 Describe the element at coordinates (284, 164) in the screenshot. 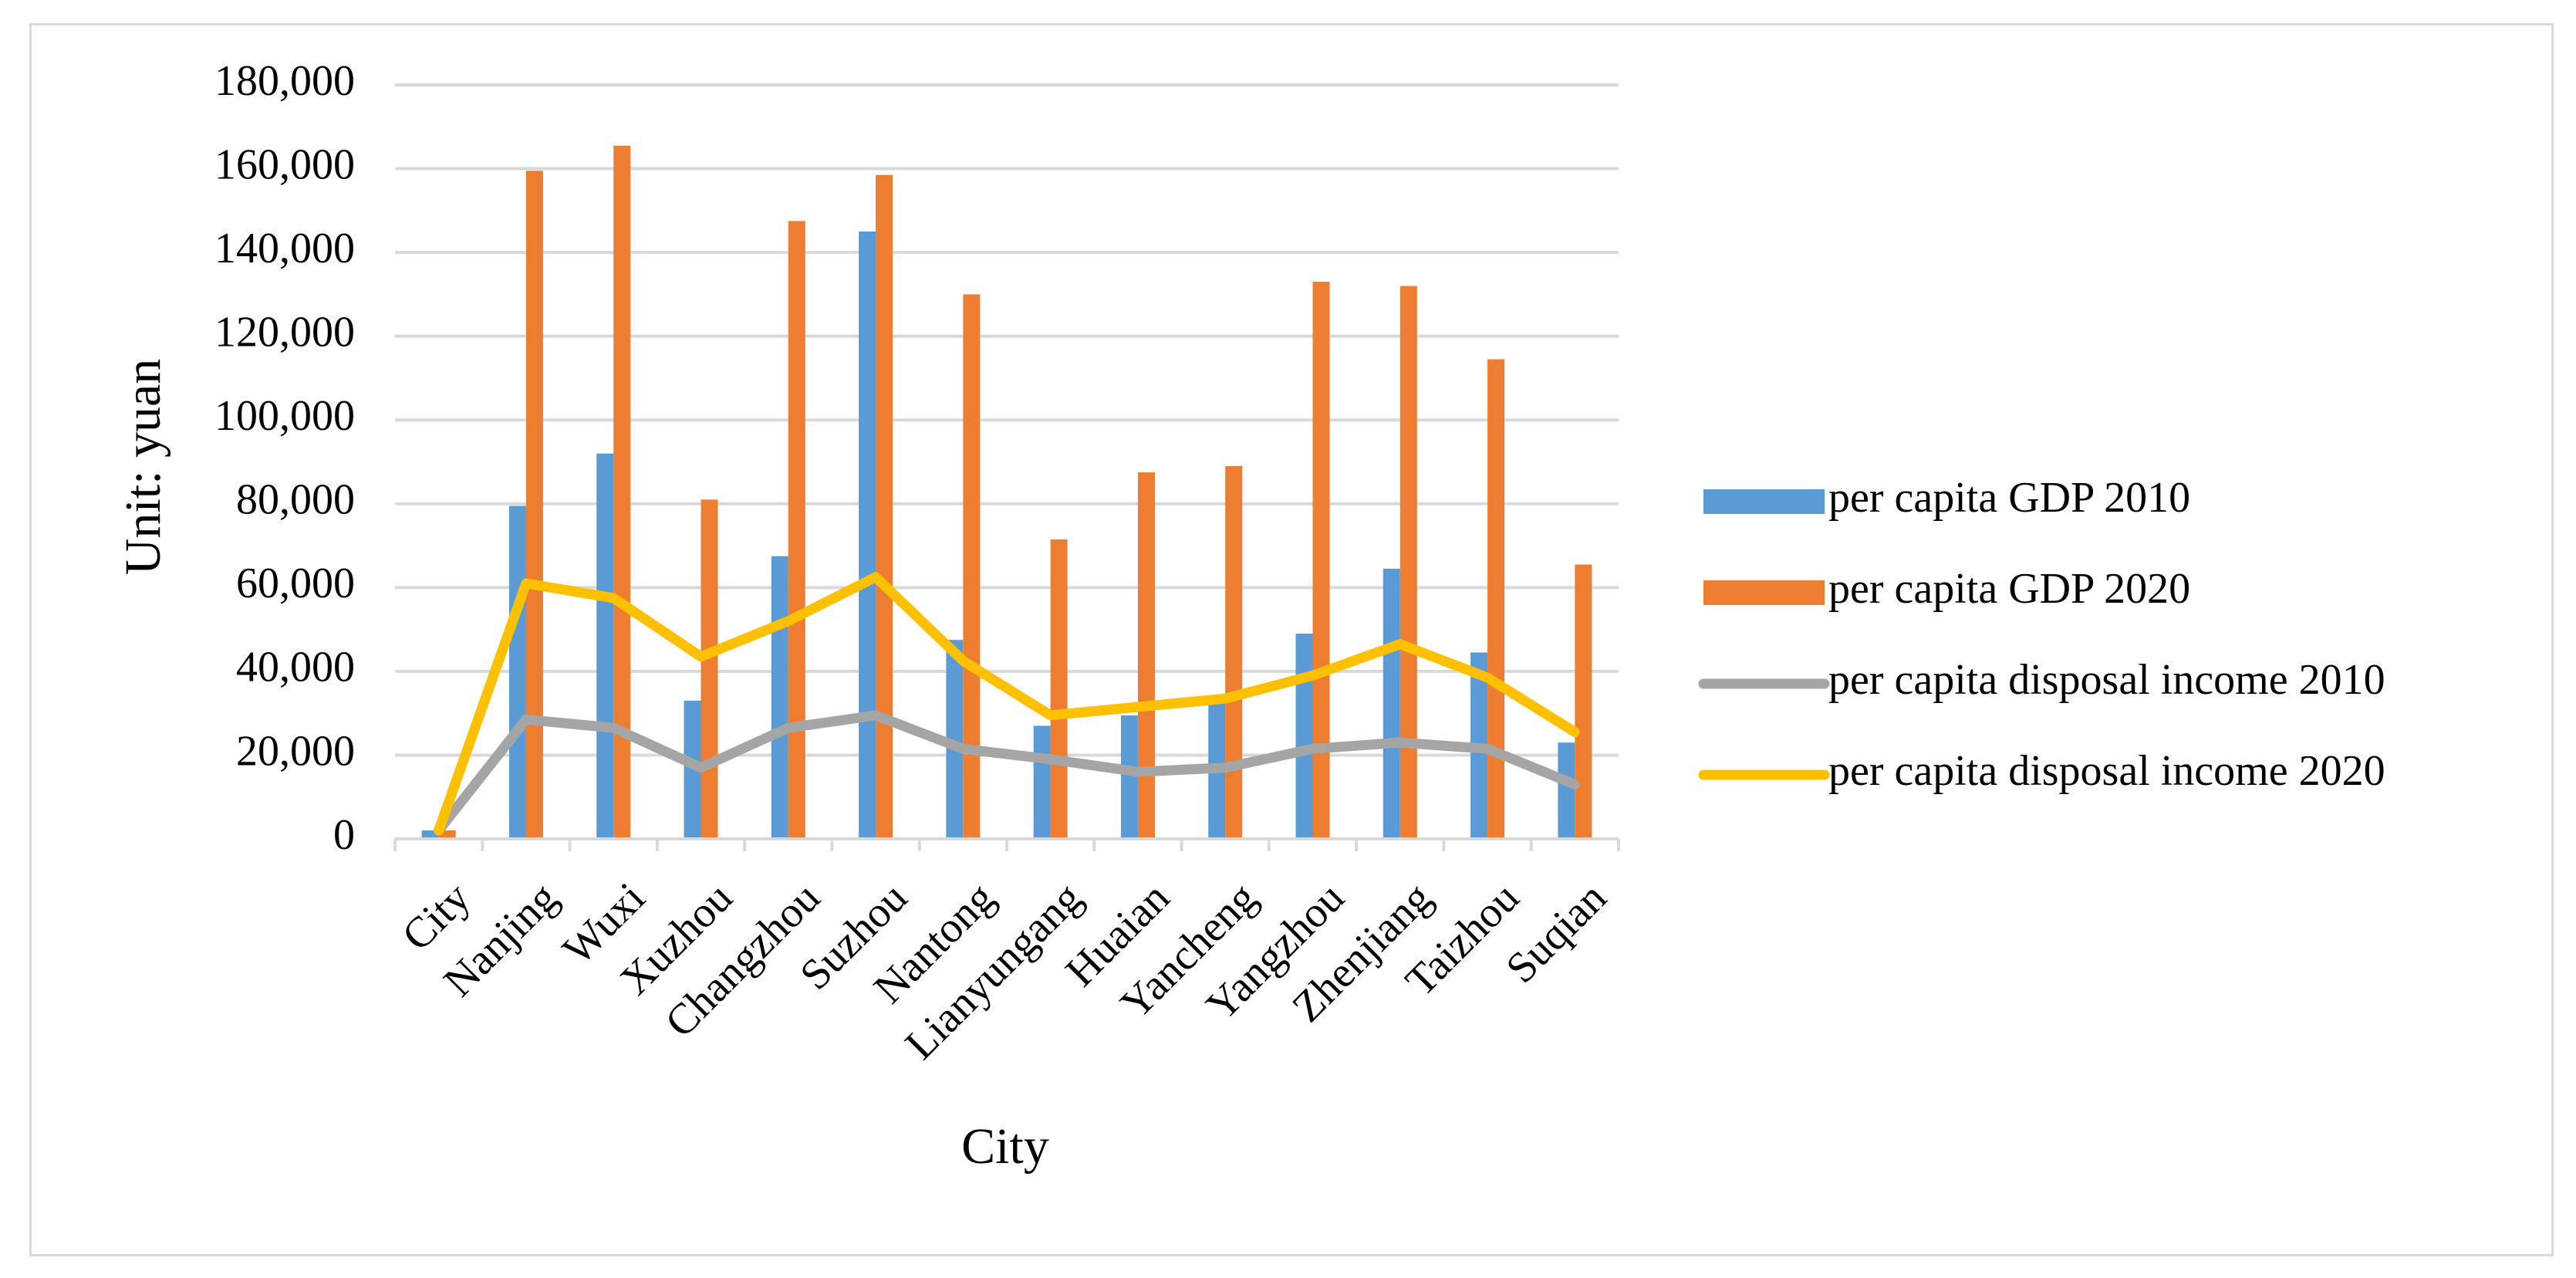

I see `y-tick-label: 160,000` at that location.